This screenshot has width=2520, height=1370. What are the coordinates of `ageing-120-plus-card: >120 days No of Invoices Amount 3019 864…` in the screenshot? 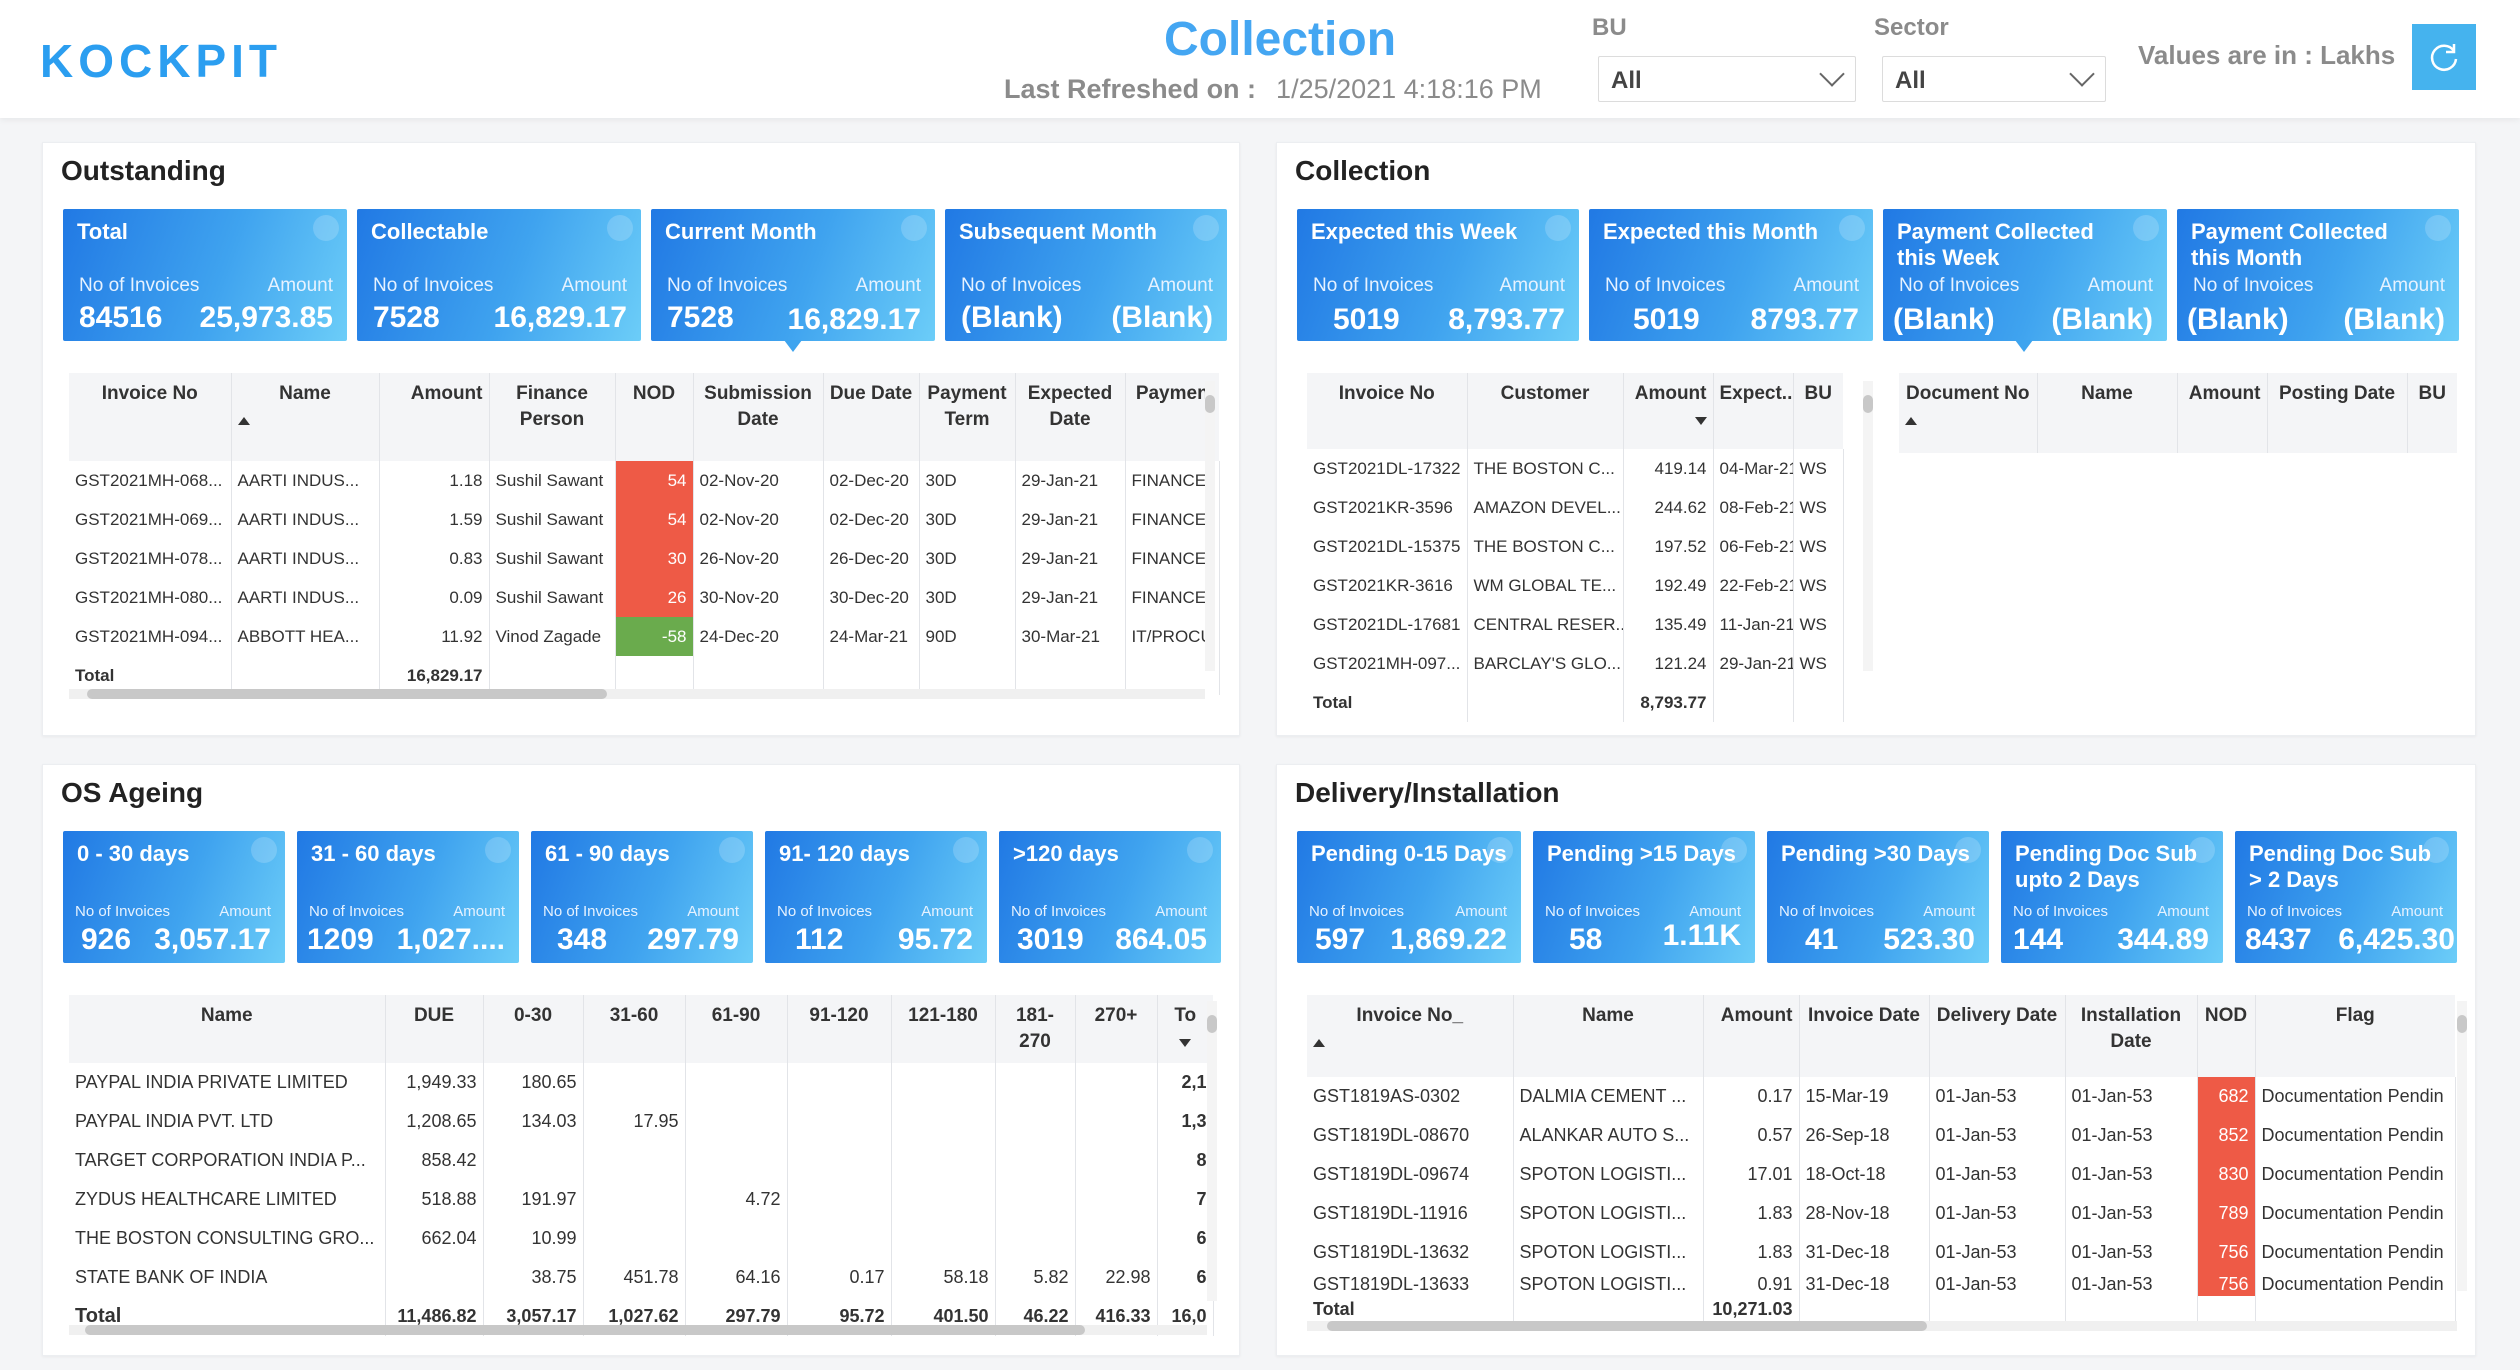 It's located at (1110, 897).